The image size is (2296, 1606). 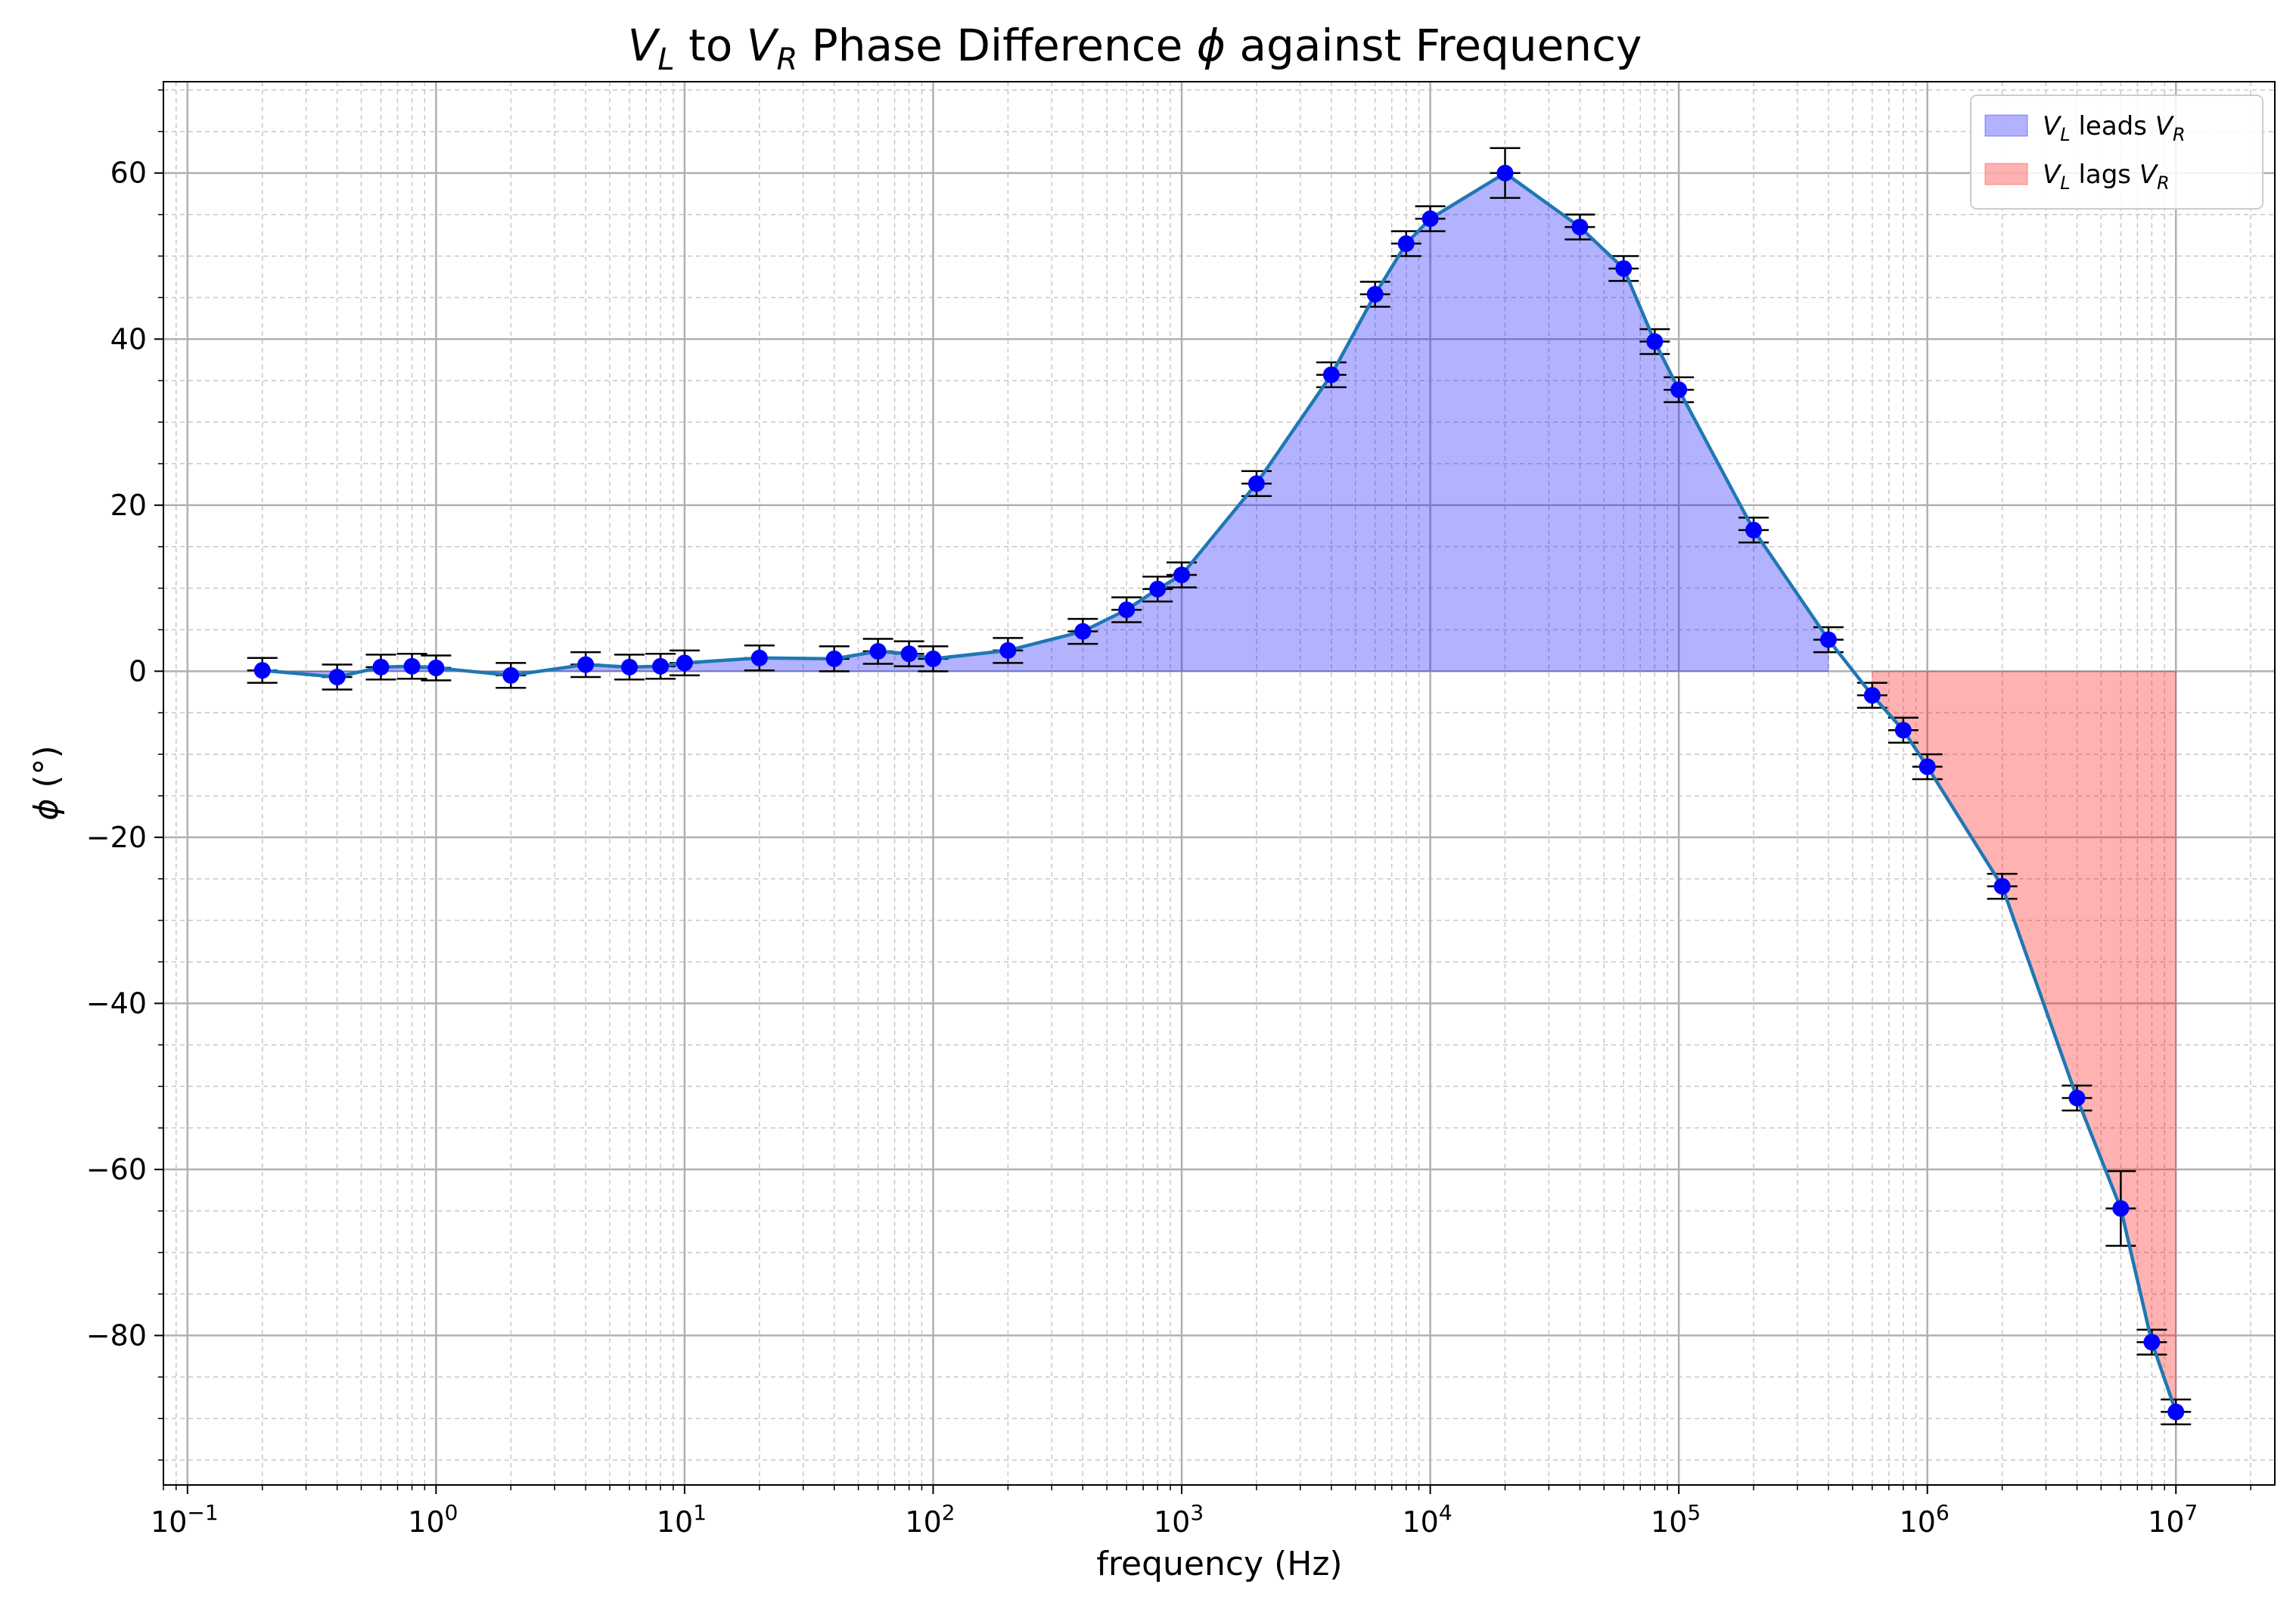 I want to click on y-tick-label: 60, so click(x=128, y=173).